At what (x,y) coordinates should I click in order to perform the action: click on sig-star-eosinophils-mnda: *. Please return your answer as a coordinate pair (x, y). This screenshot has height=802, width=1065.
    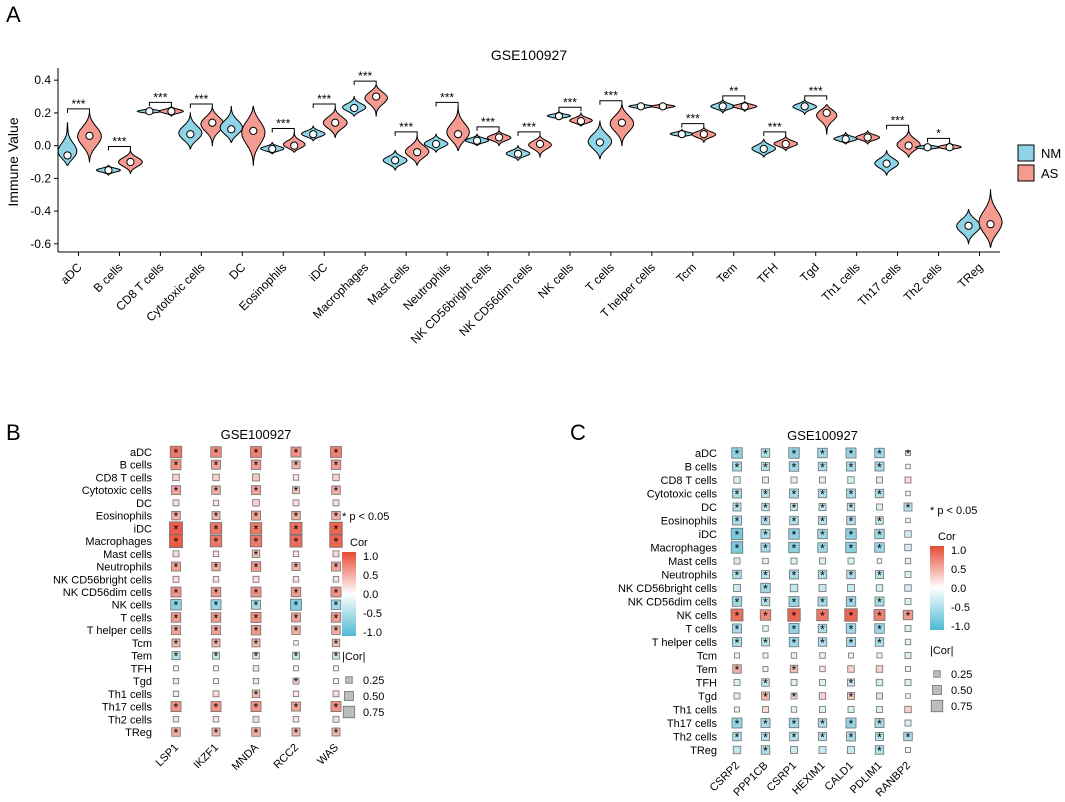
    Looking at the image, I should click on (256, 517).